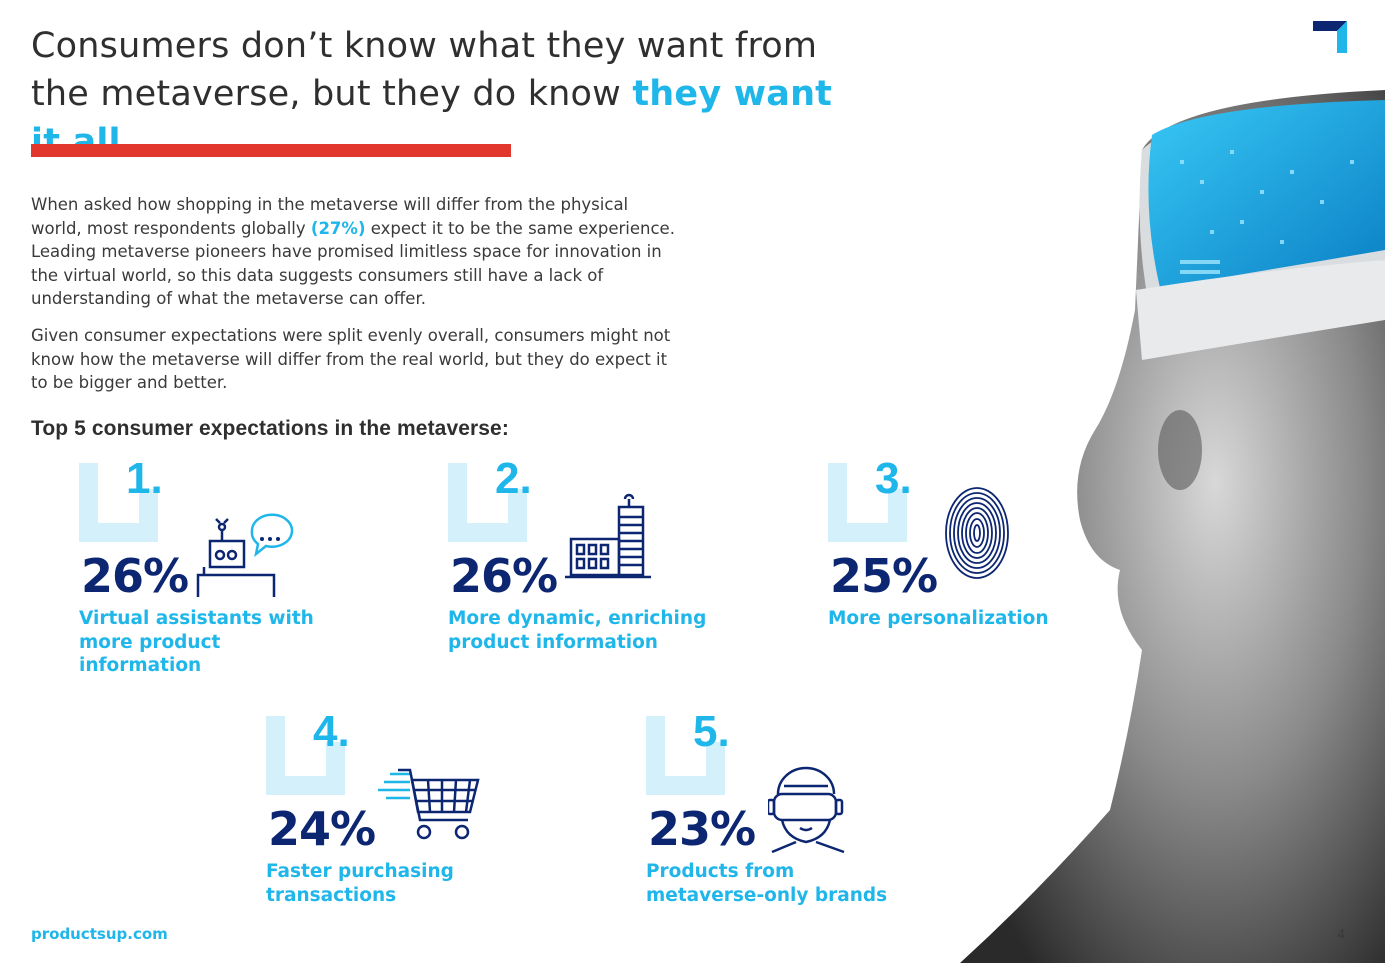  Describe the element at coordinates (429, 804) in the screenshot. I see `shopping-cart-icon` at that location.